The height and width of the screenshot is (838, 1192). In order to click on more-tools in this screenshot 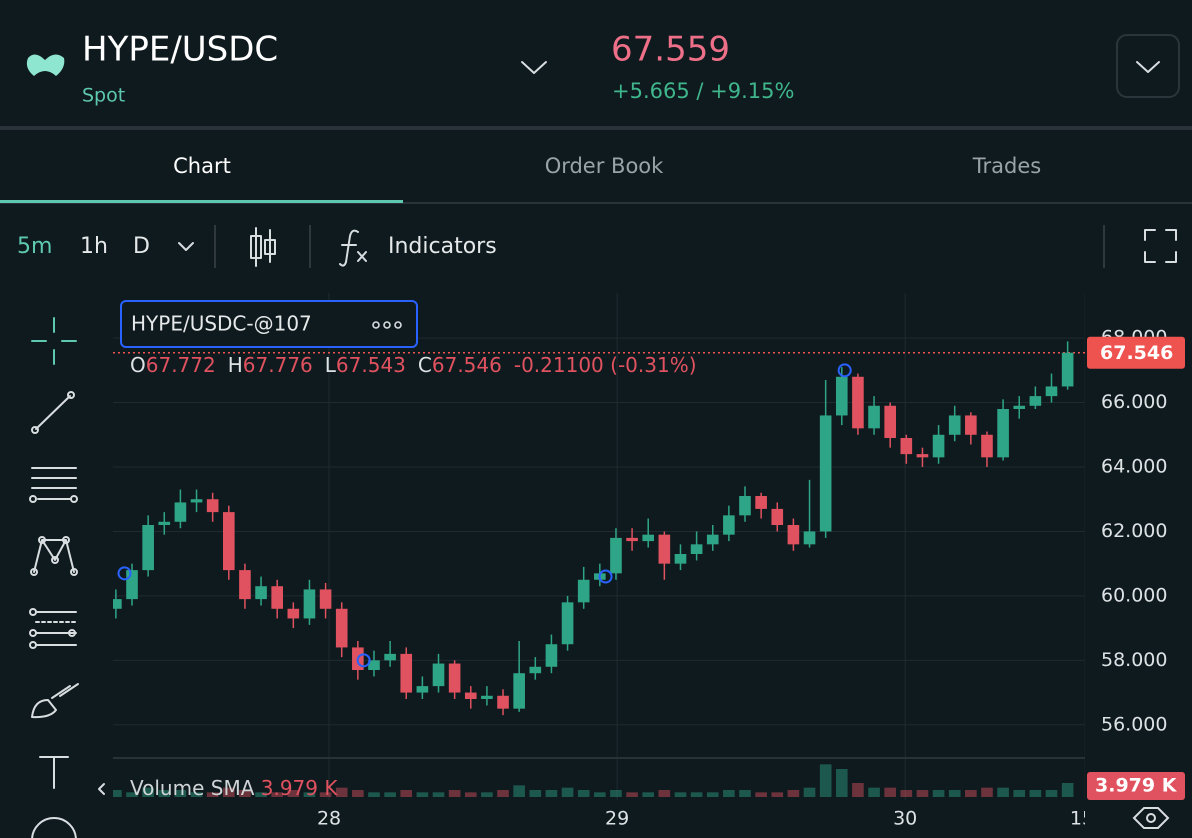, I will do `click(54, 827)`.